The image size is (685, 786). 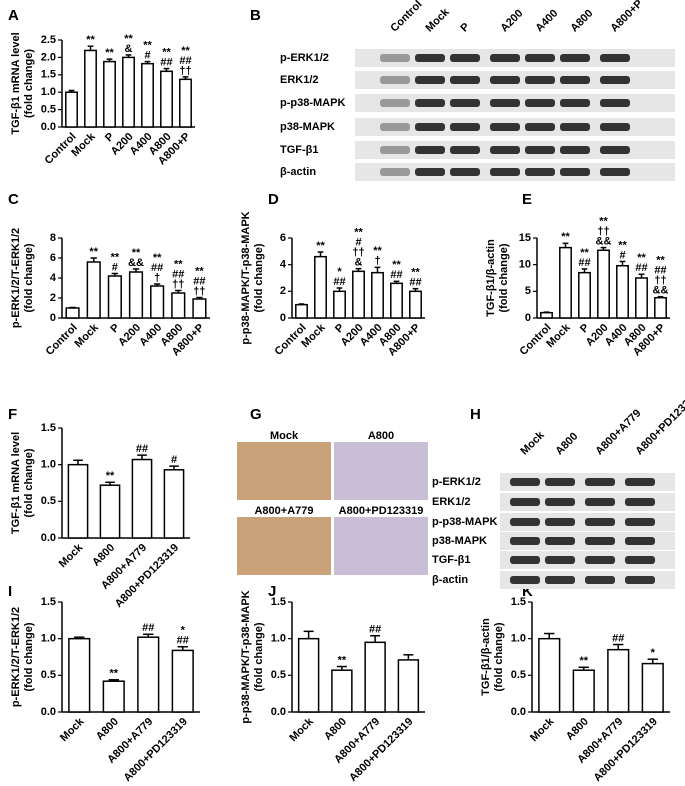 What do you see at coordinates (150, 335) in the screenshot?
I see `x-tick-label: A400` at bounding box center [150, 335].